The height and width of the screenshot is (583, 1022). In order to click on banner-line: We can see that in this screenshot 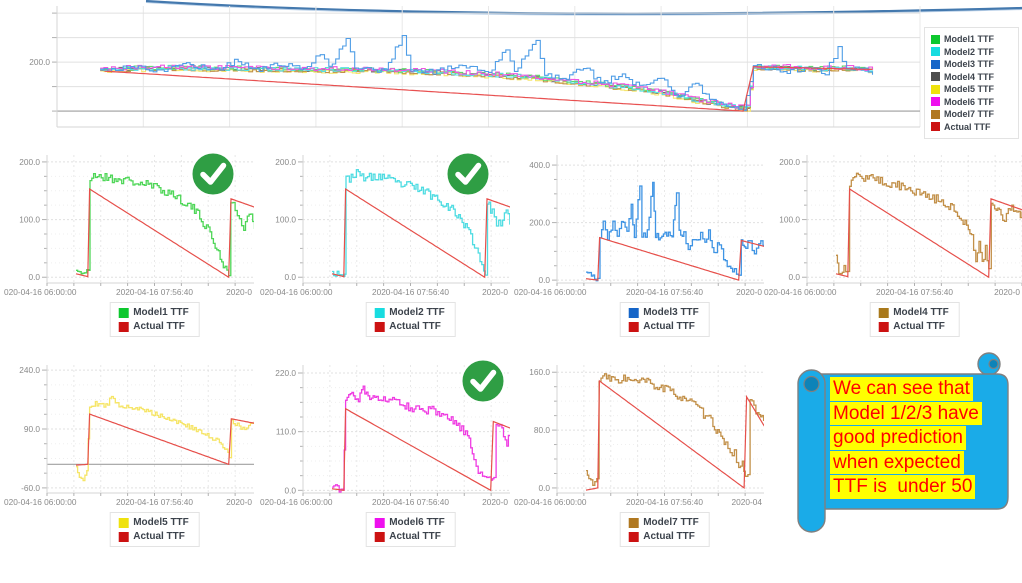, I will do `click(901, 389)`.